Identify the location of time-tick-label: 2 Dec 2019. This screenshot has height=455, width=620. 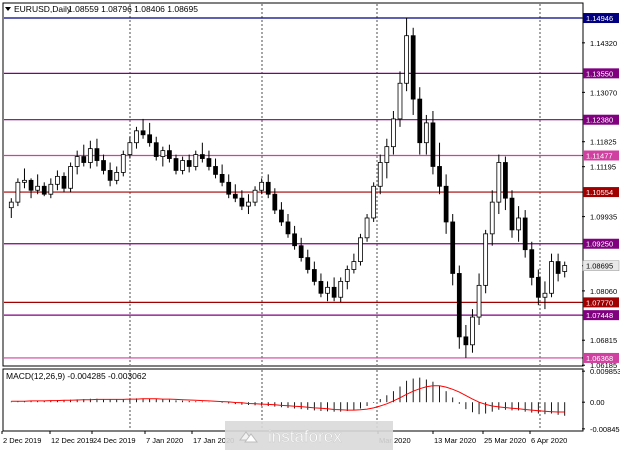
(22, 440).